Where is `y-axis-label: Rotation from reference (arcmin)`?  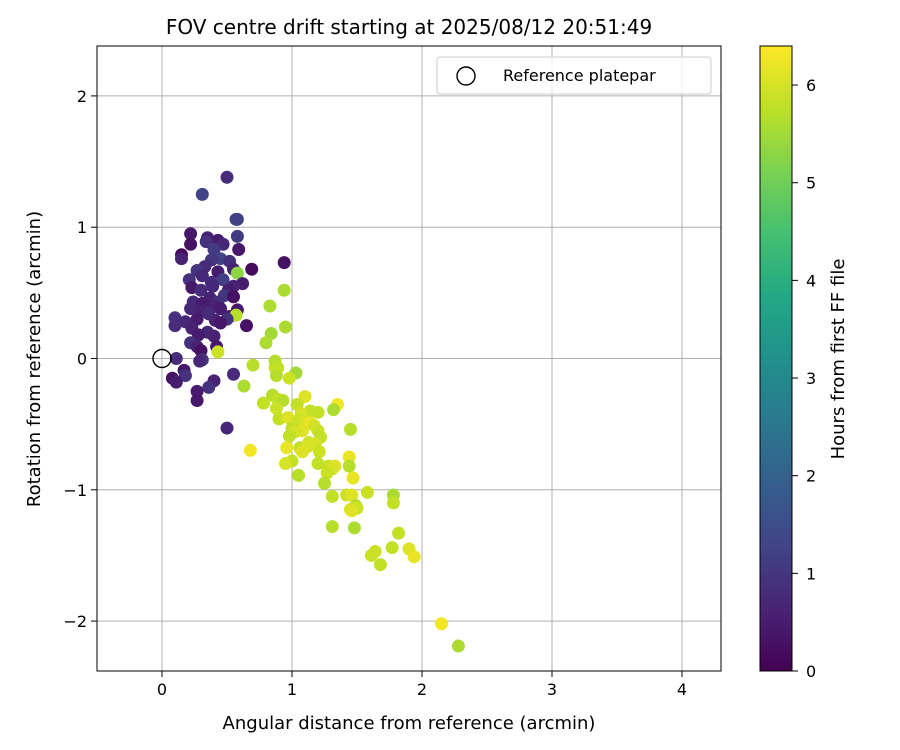
y-axis-label: Rotation from reference (arcmin) is located at coordinates (34, 359).